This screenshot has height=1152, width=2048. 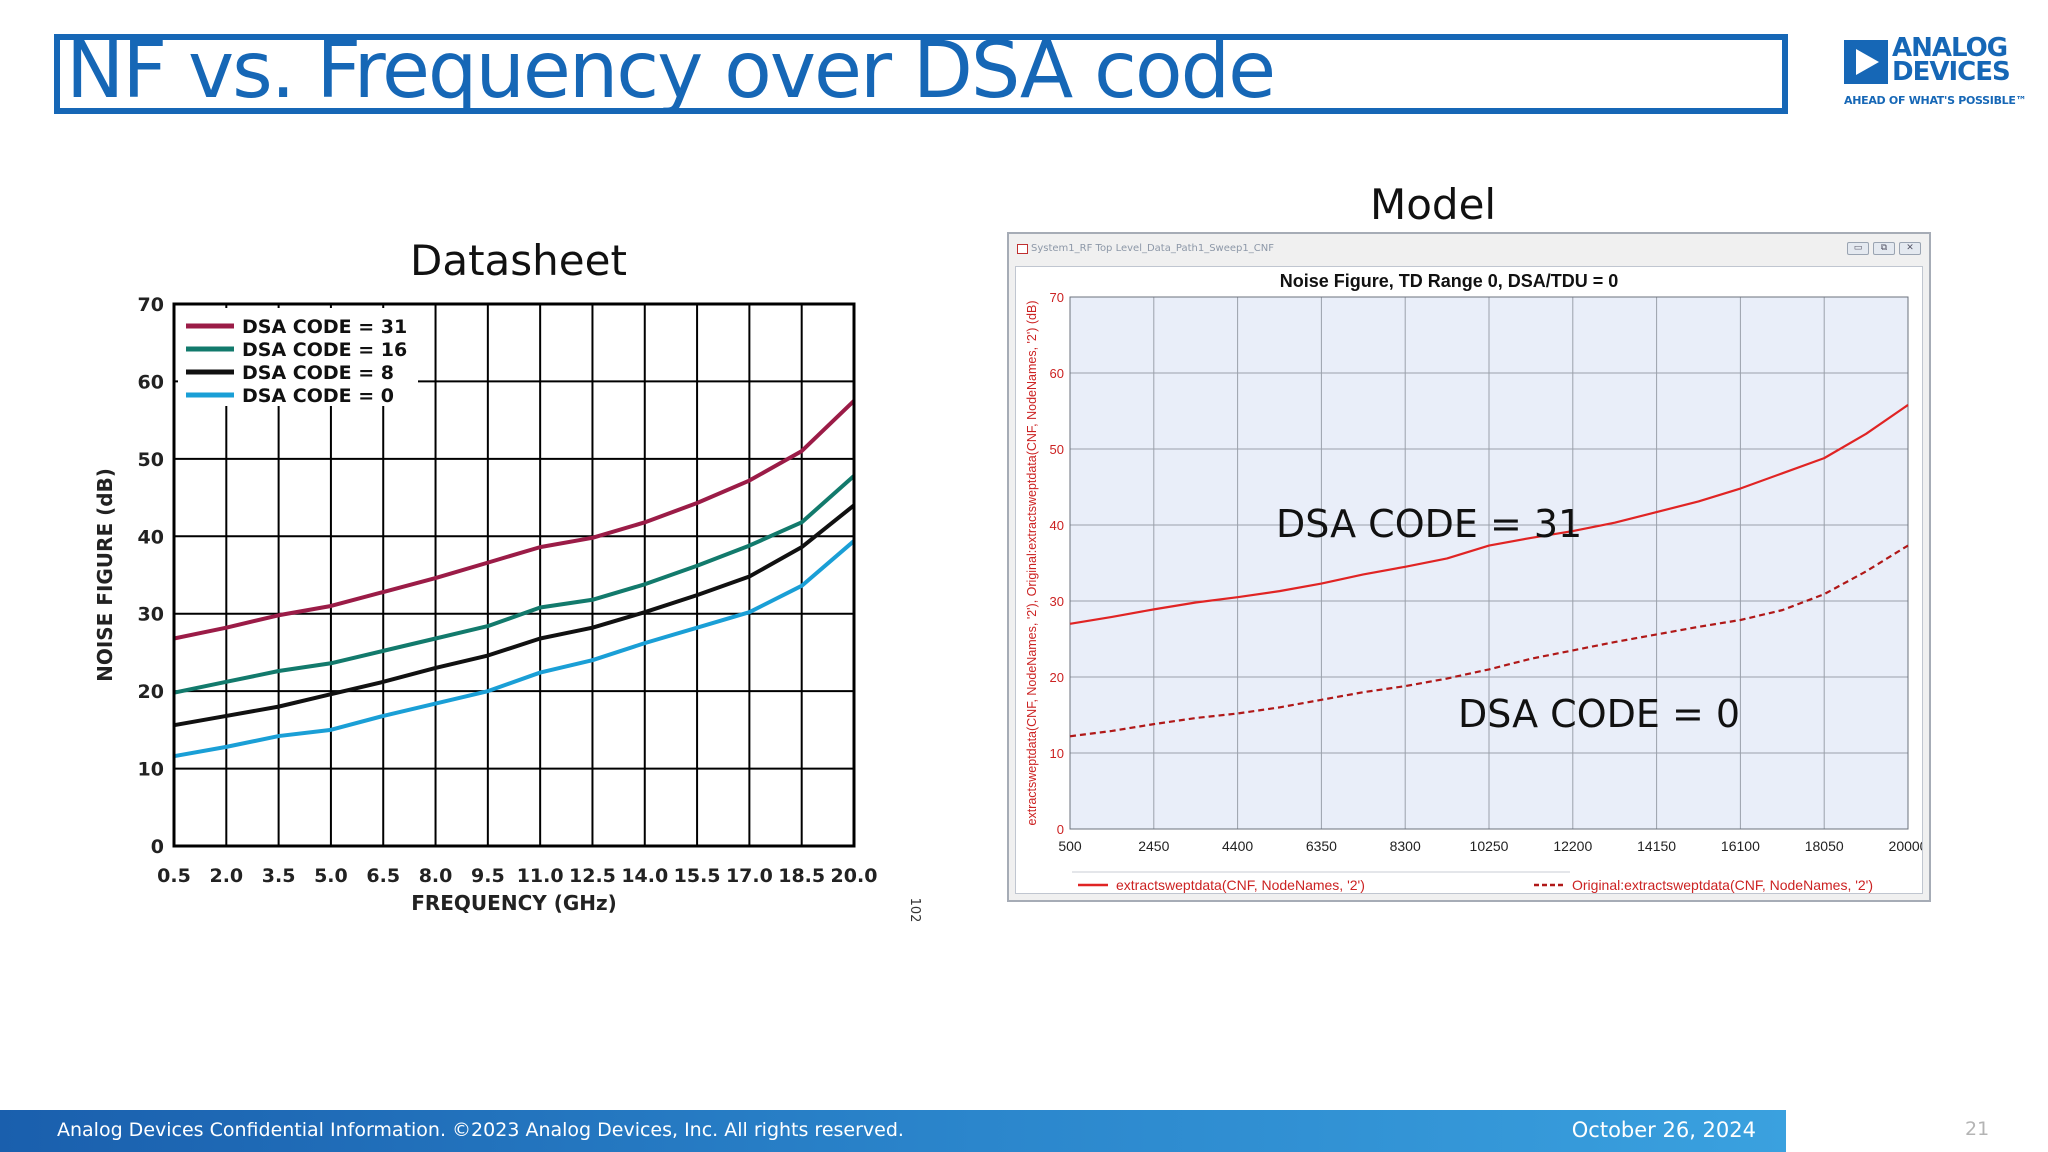 I want to click on md-x-tick-label: 4400, so click(x=1237, y=846).